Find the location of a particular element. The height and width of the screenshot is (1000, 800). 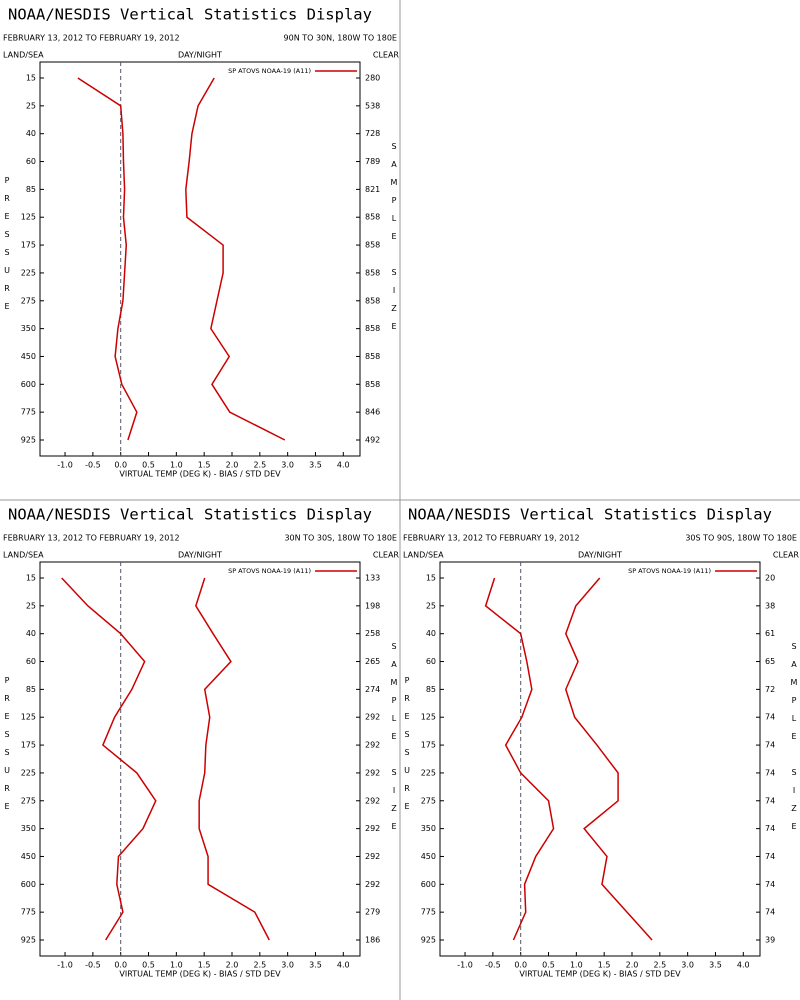

sample-size: 258 is located at coordinates (372, 633).